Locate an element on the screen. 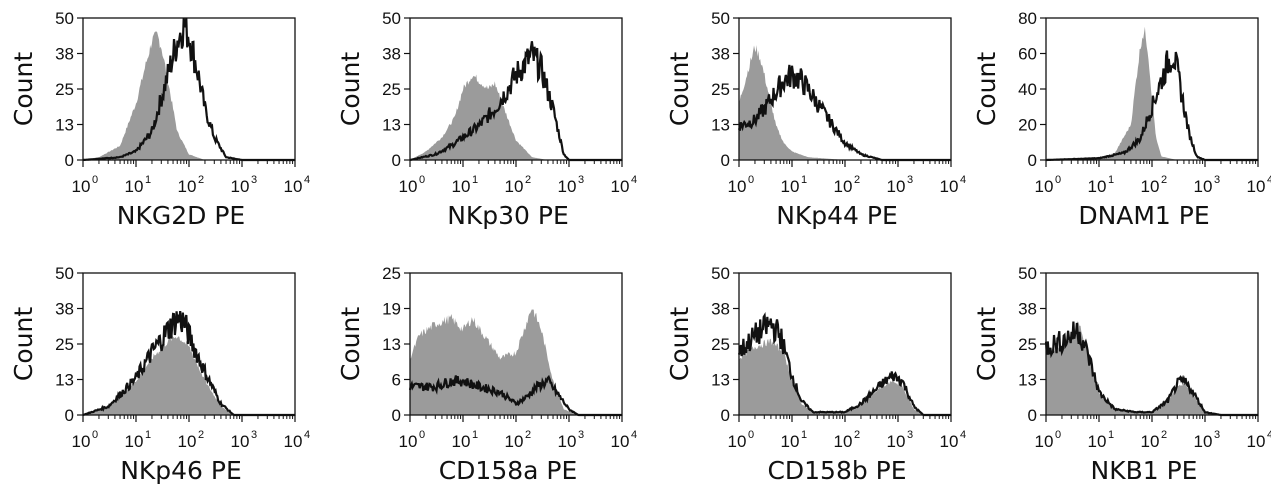  y-tick-label: 80 is located at coordinates (1027, 18).